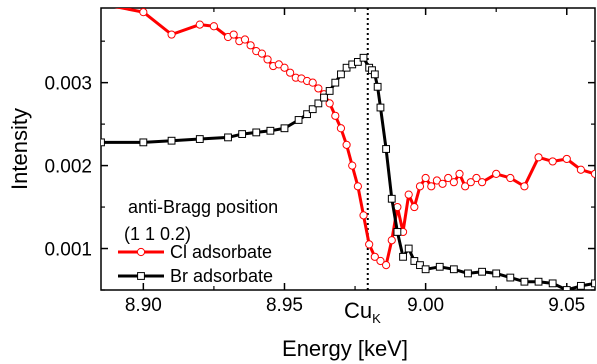 This screenshot has height=364, width=597. Describe the element at coordinates (203, 207) in the screenshot. I see `annotation-line1: anti-Bragg position` at that location.